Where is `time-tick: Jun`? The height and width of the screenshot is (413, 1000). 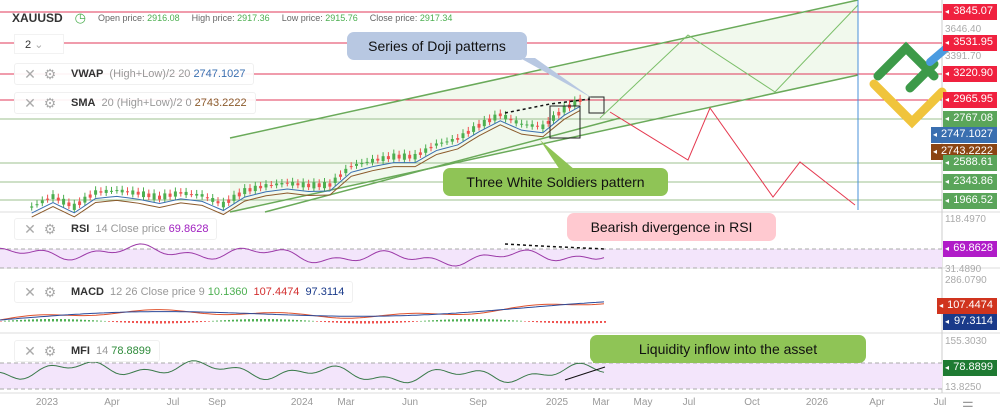
time-tick: Jun is located at coordinates (410, 402).